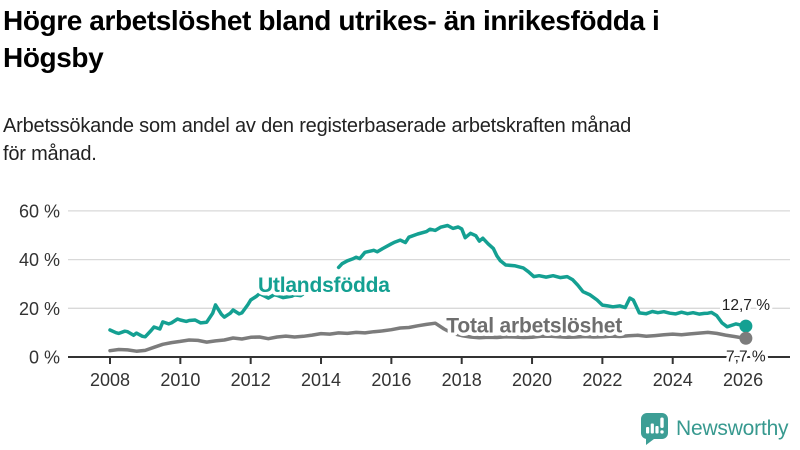 This screenshot has height=450, width=800. I want to click on x-tick-label: 2012, so click(251, 380).